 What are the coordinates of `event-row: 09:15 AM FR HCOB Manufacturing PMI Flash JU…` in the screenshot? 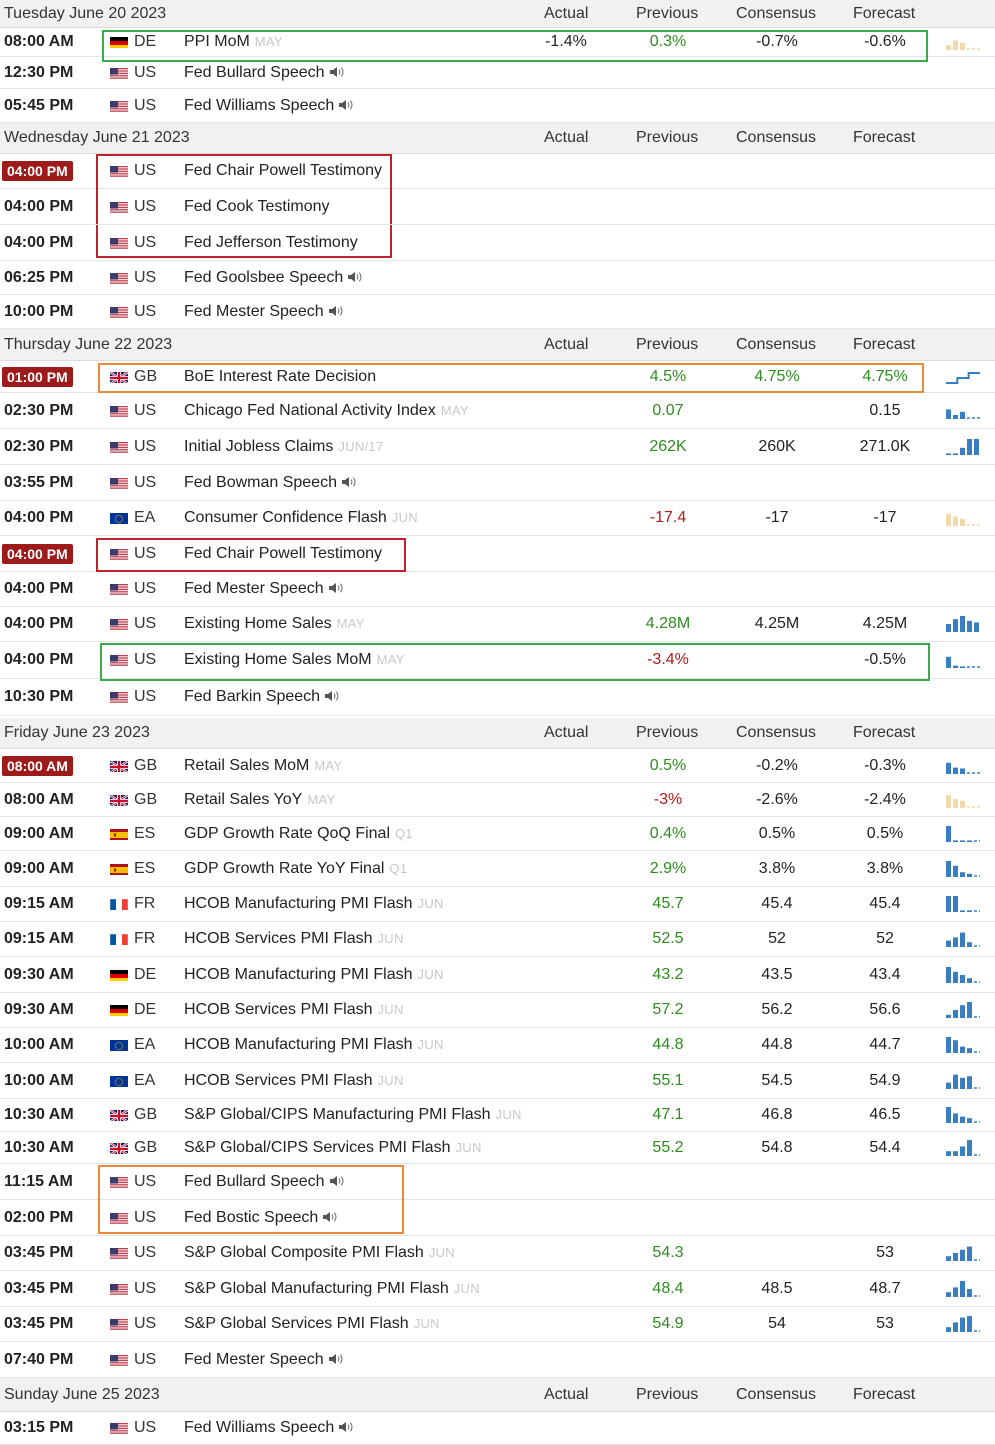 It's located at (497, 904).